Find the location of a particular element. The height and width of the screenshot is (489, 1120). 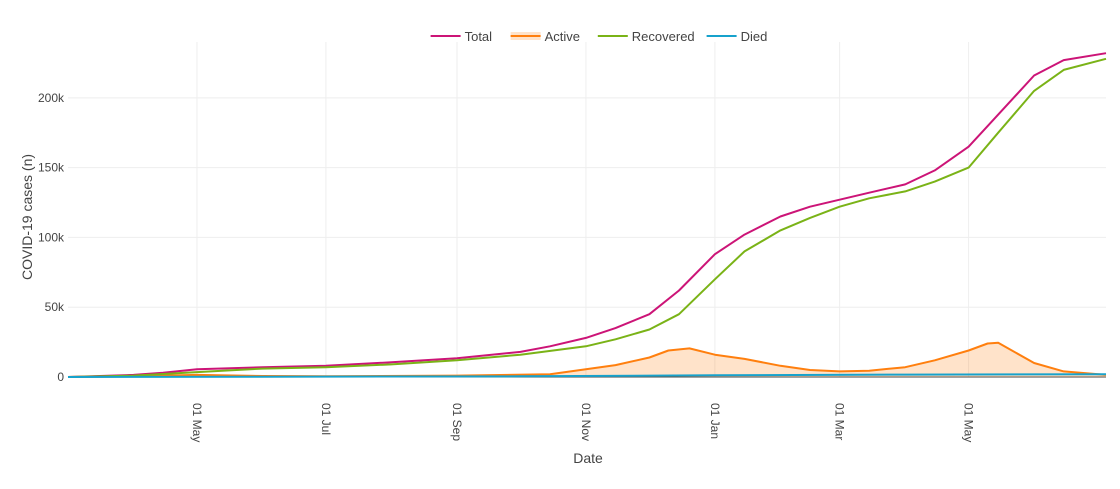

legend-item-died: Died is located at coordinates (737, 36).